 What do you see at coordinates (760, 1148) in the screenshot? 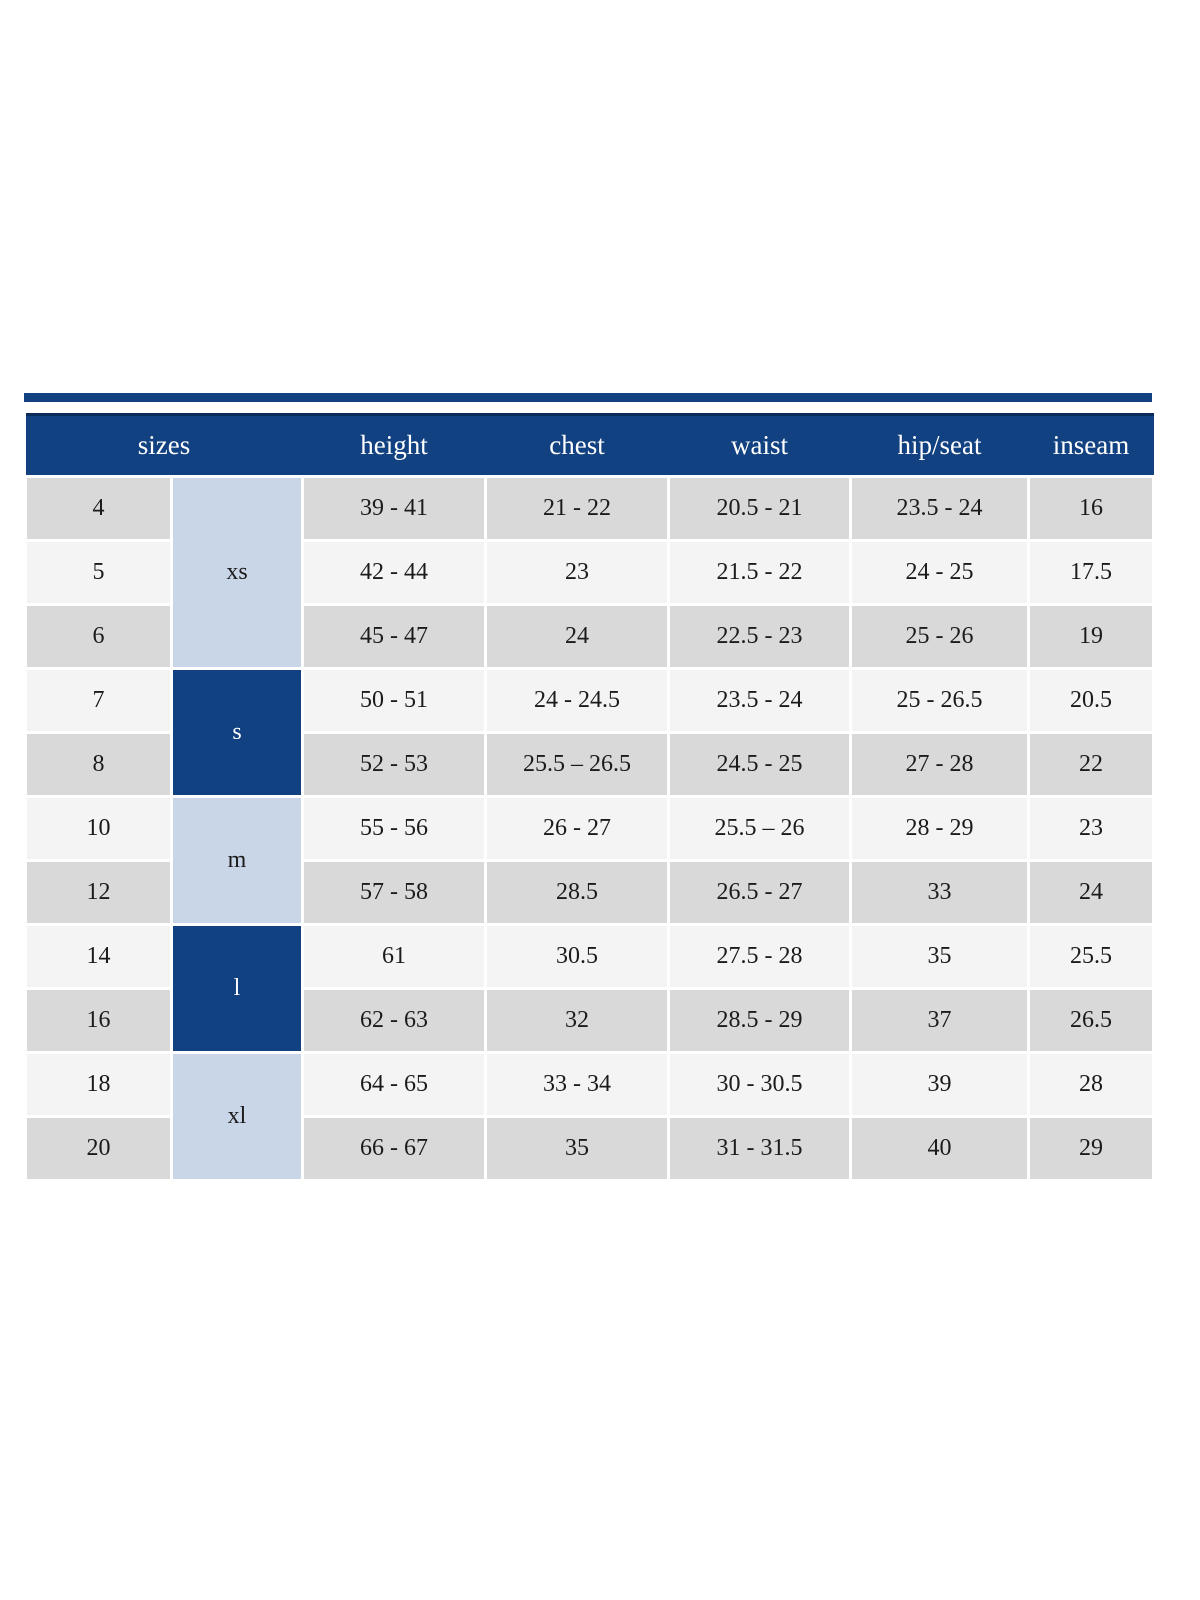
I see `waist-cell: 31 - 31.5` at bounding box center [760, 1148].